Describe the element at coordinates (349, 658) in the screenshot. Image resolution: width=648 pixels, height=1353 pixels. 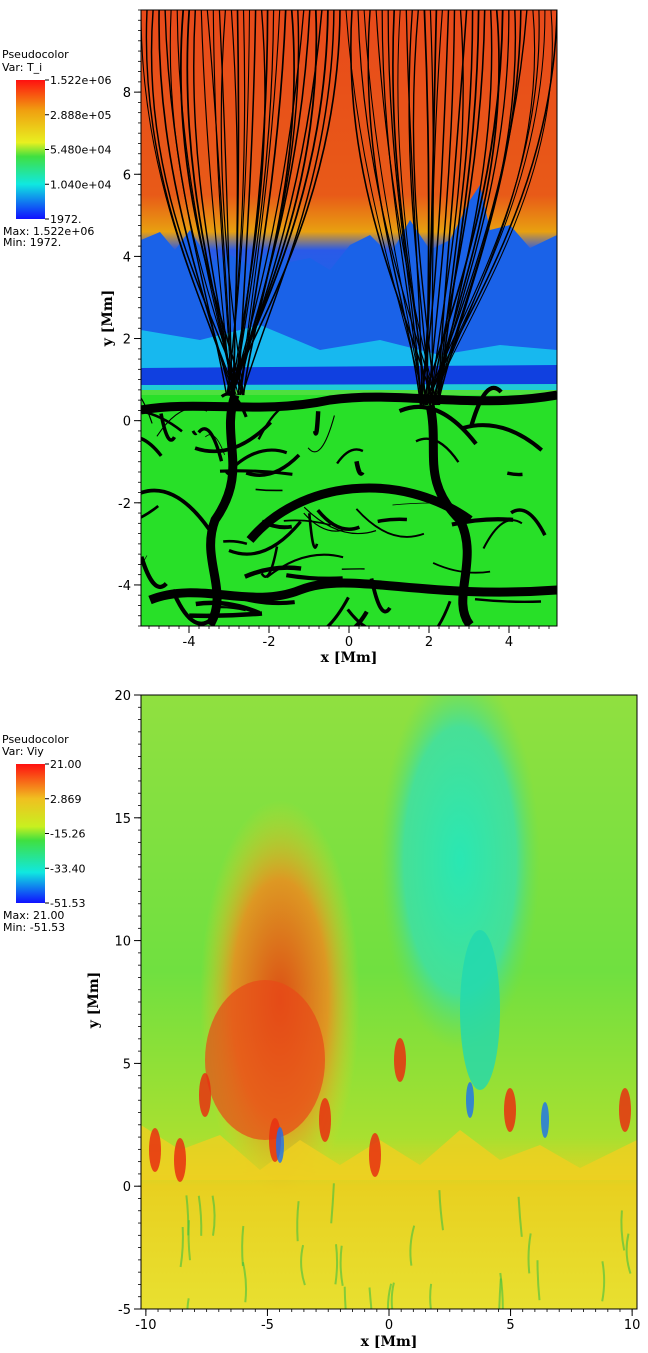
I see `x-axis-label-1: x [Mm]` at that location.